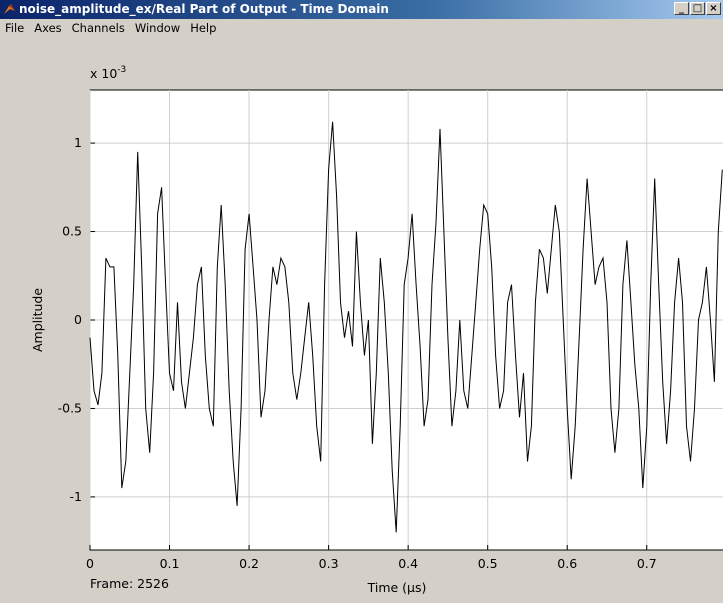 This screenshot has height=603, width=723. Describe the element at coordinates (78, 142) in the screenshot. I see `y-tick-label: 1` at that location.